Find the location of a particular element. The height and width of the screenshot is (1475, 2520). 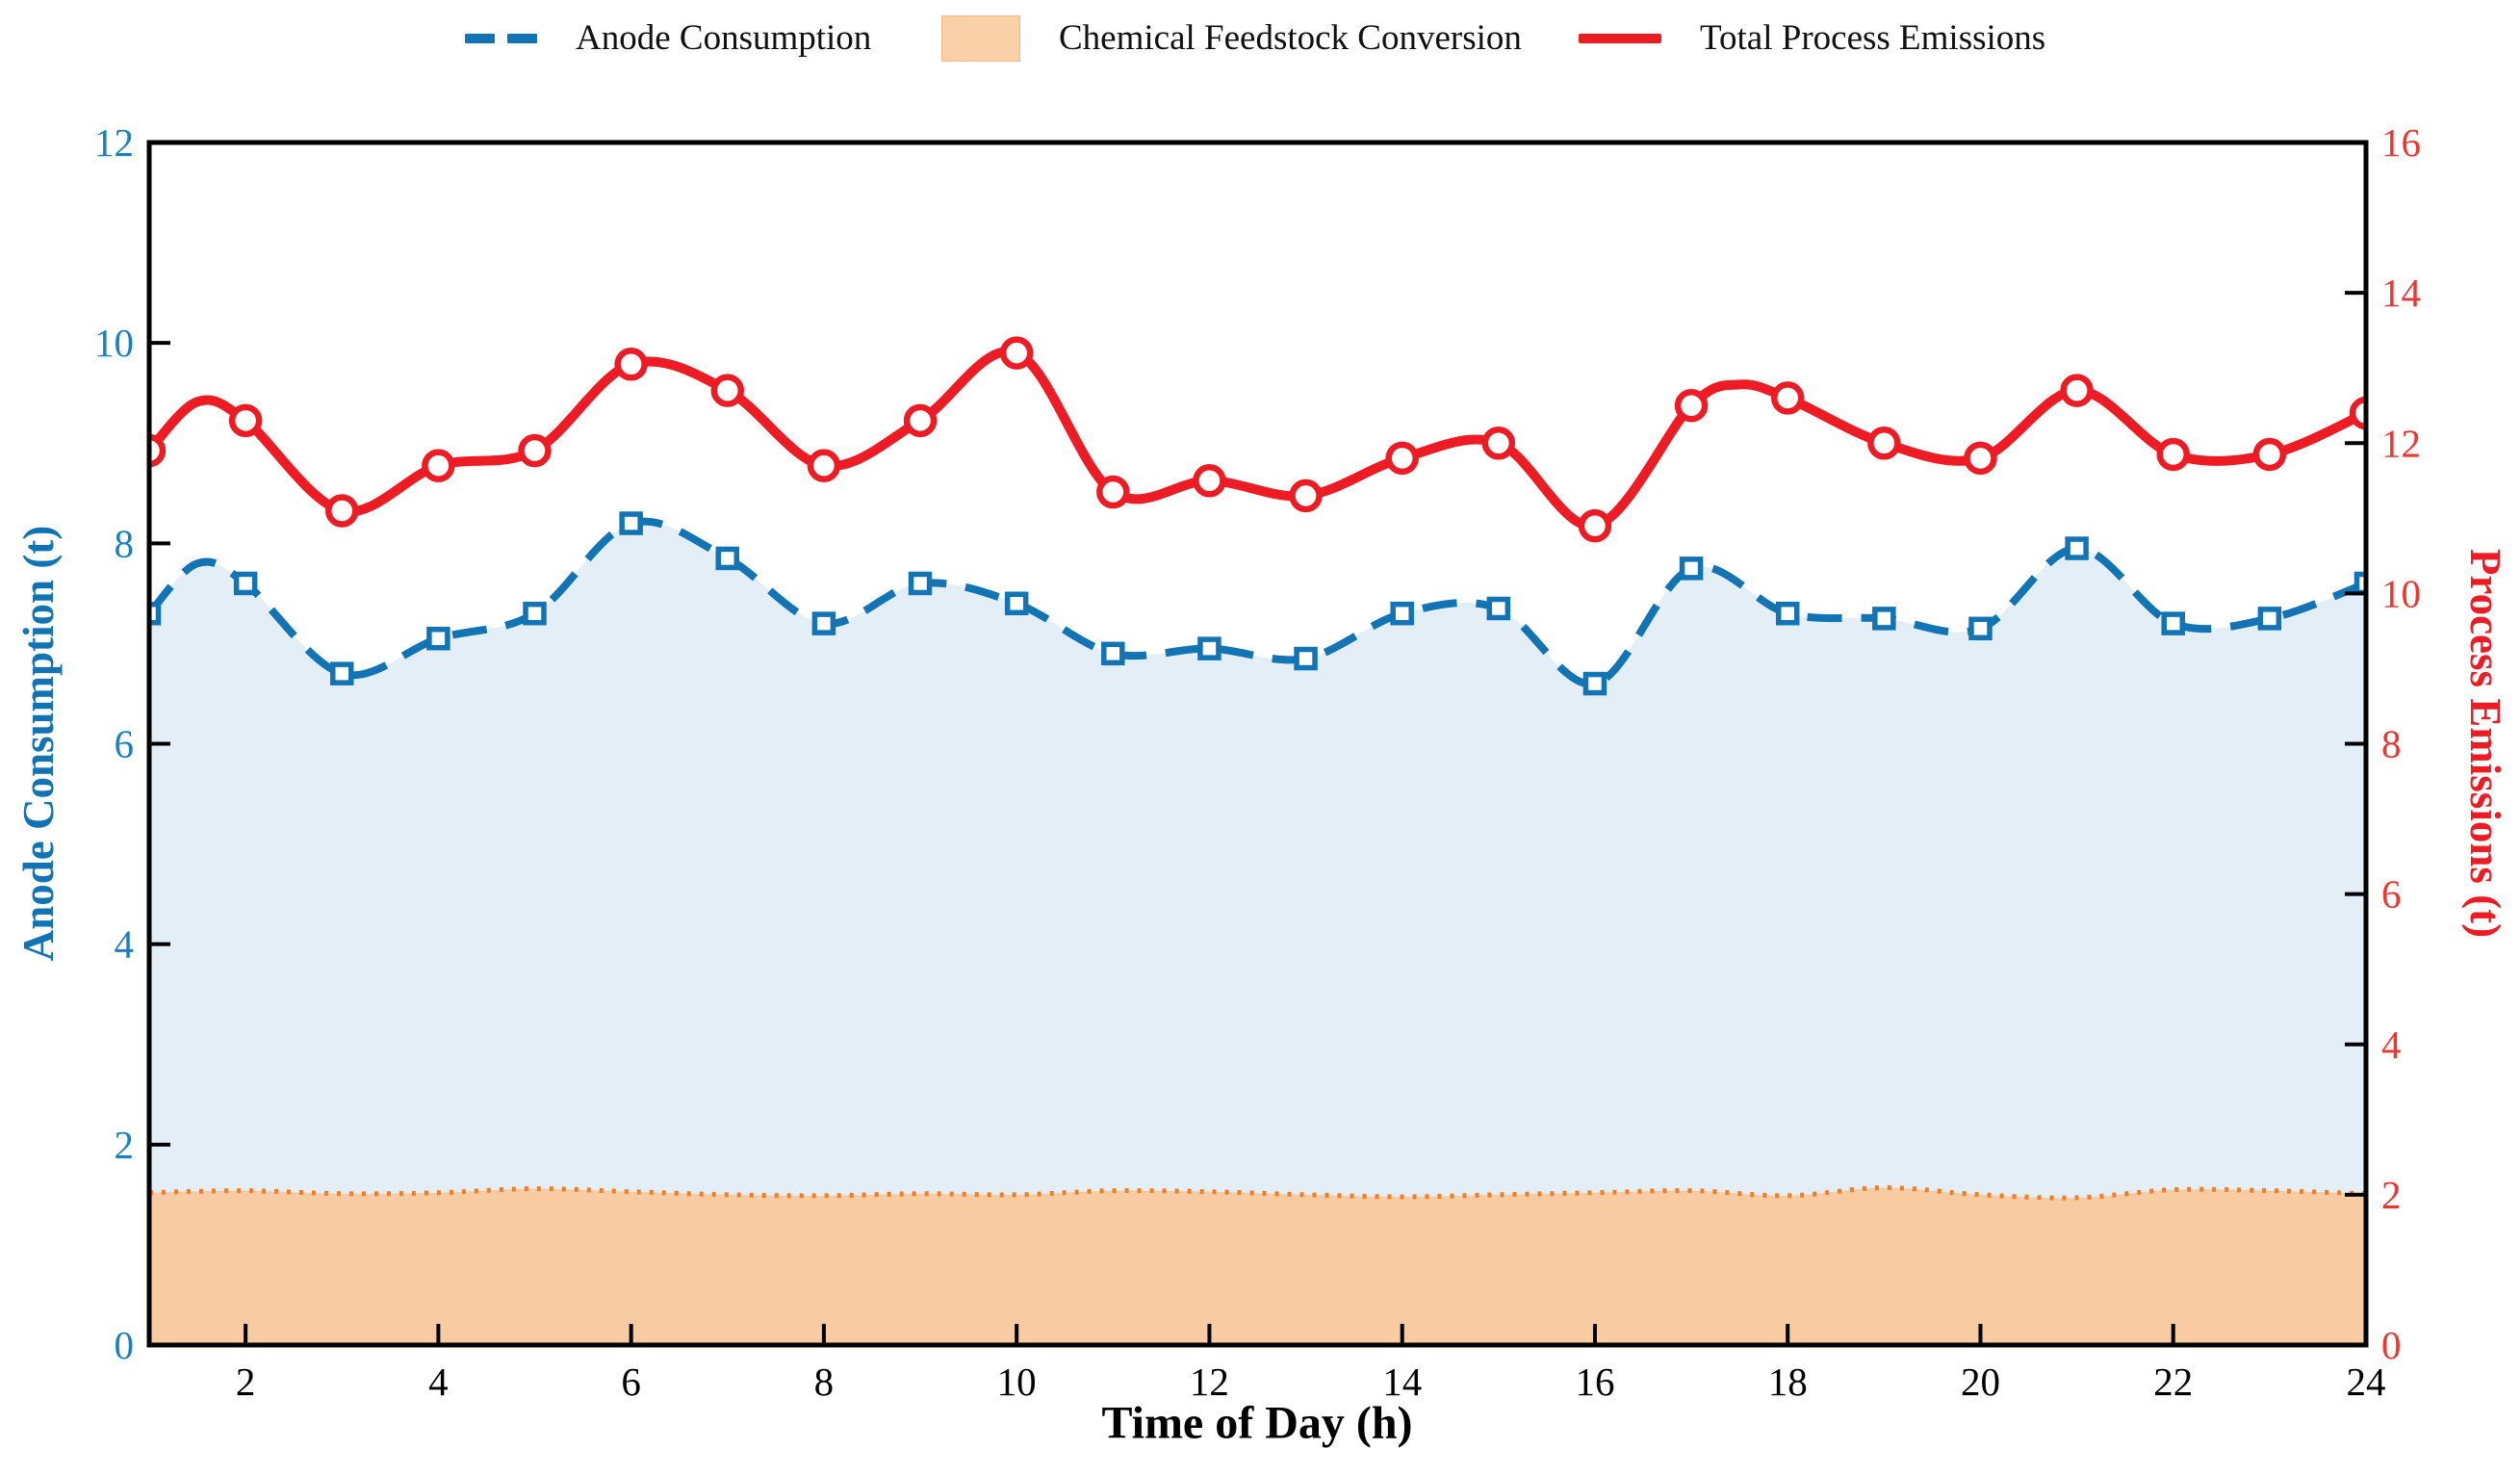

x-tick-label: 18 is located at coordinates (1788, 1381).